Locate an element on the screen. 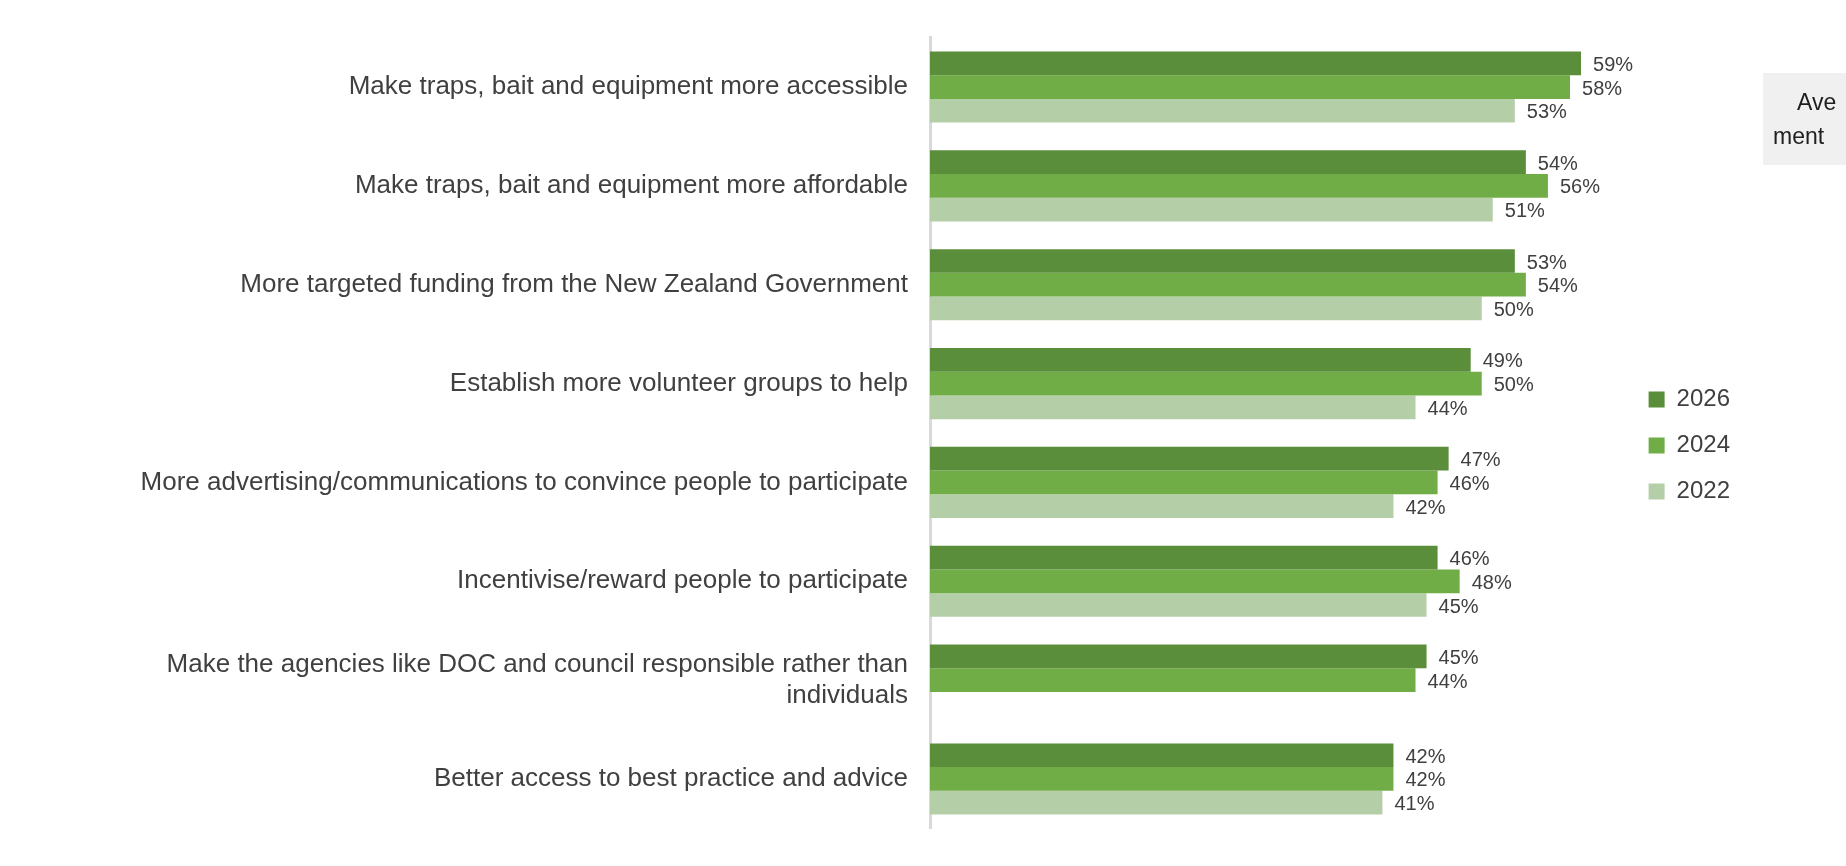 The height and width of the screenshot is (866, 1846). data-label: 48% is located at coordinates (1491, 581).